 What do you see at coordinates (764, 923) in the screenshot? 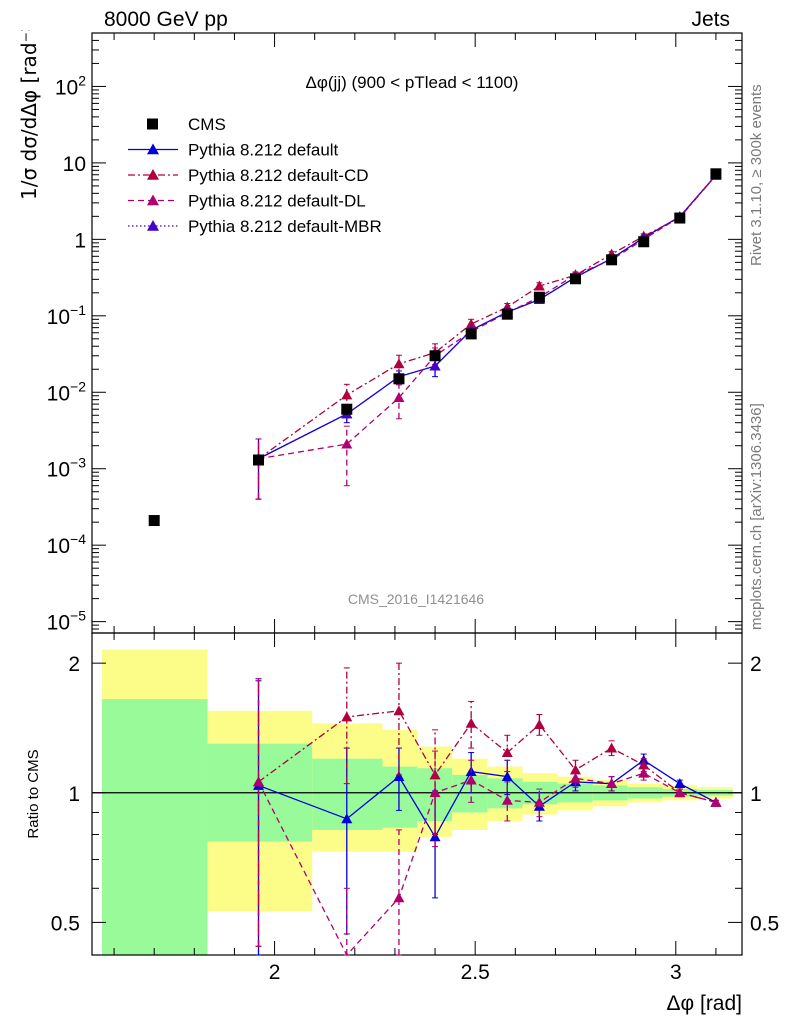
I see `ratio-y-tick-label-right: 0.5` at bounding box center [764, 923].